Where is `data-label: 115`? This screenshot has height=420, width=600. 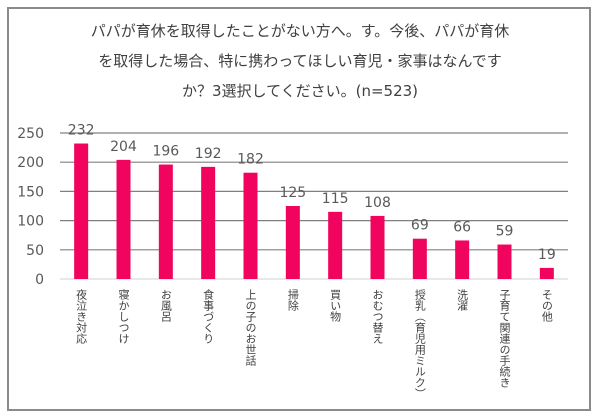 data-label: 115 is located at coordinates (335, 199).